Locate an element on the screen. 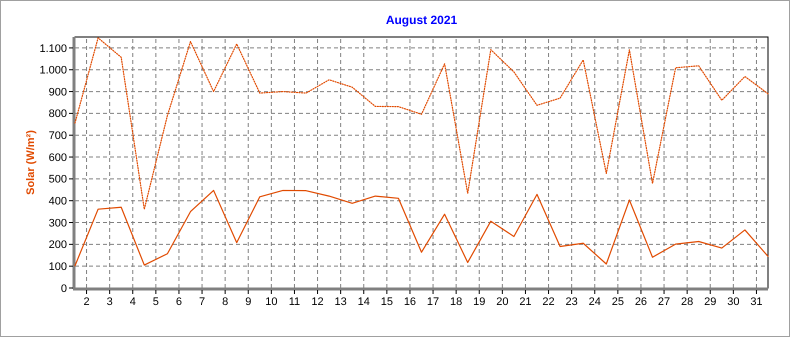 Image resolution: width=792 pixels, height=337 pixels. x-tick-label: 11 is located at coordinates (294, 302).